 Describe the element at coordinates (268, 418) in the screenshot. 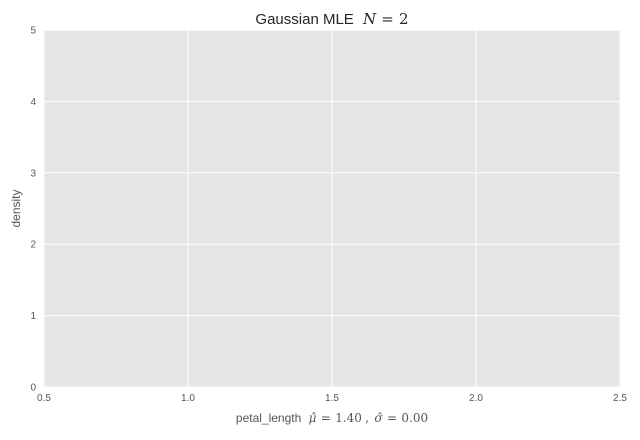

I see `x-axis-label-text: petal_length` at that location.